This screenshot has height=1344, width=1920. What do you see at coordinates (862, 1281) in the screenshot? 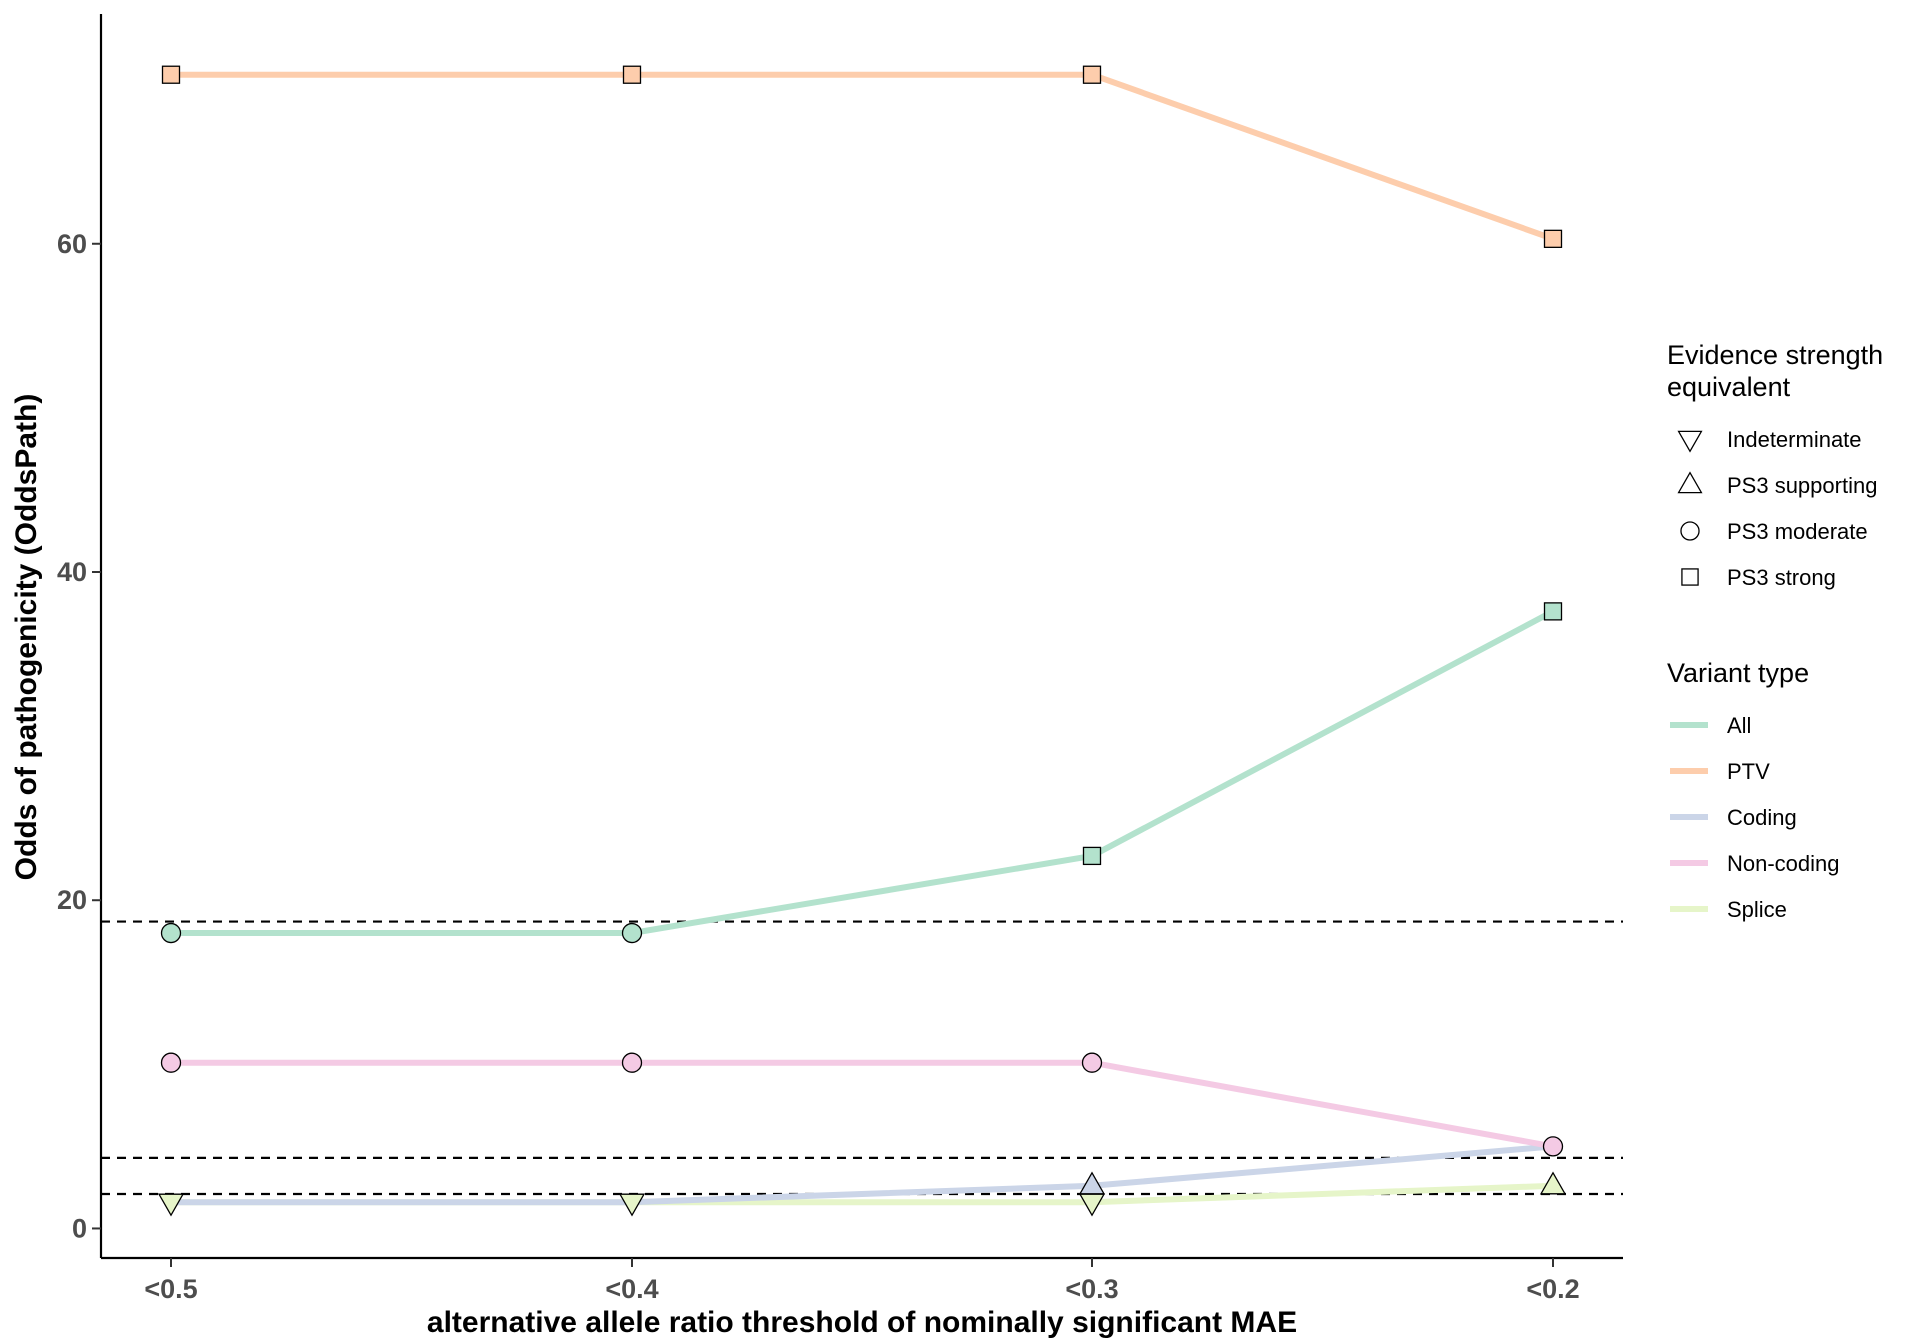
I see `x-ticks: <0.5 <0.4 <0.3 <0.2` at bounding box center [862, 1281].